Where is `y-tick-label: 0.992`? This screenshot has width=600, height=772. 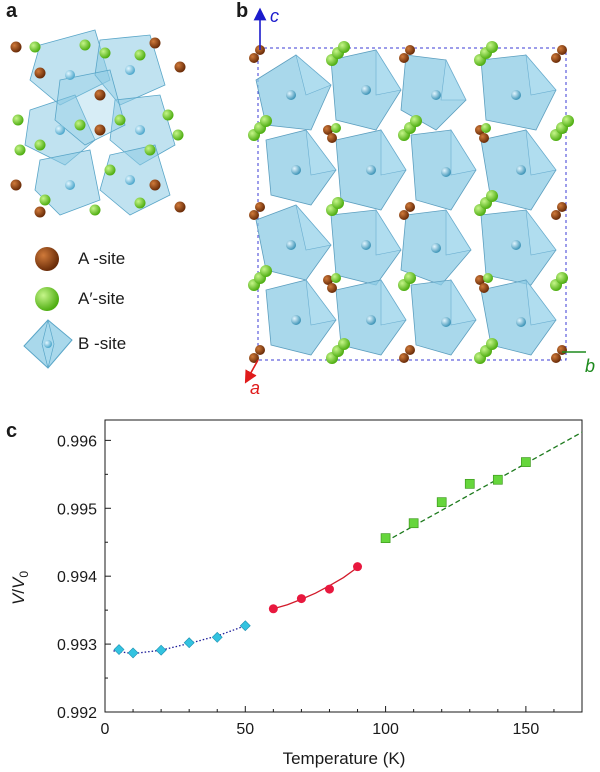
y-tick-label: 0.992 is located at coordinates (77, 713).